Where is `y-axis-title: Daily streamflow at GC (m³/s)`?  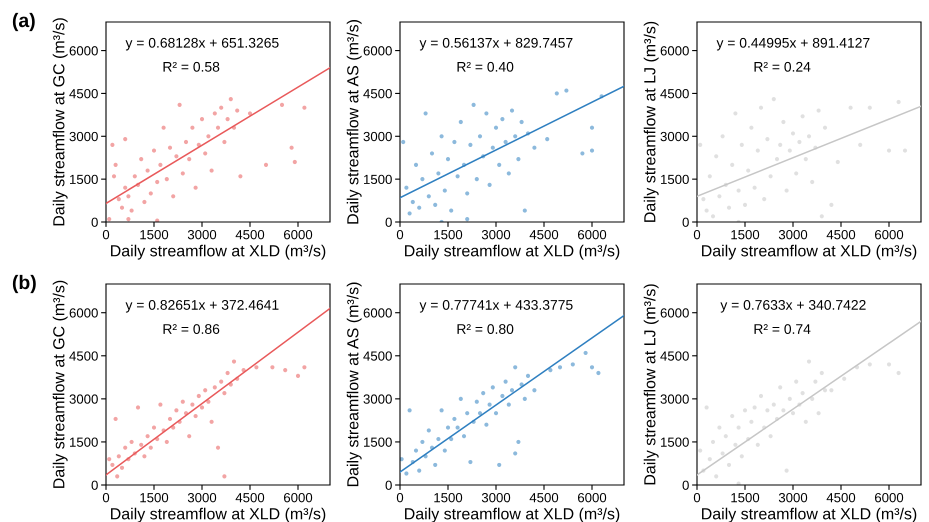
y-axis-title: Daily streamflow at GC (m³/s) is located at coordinates (60, 122).